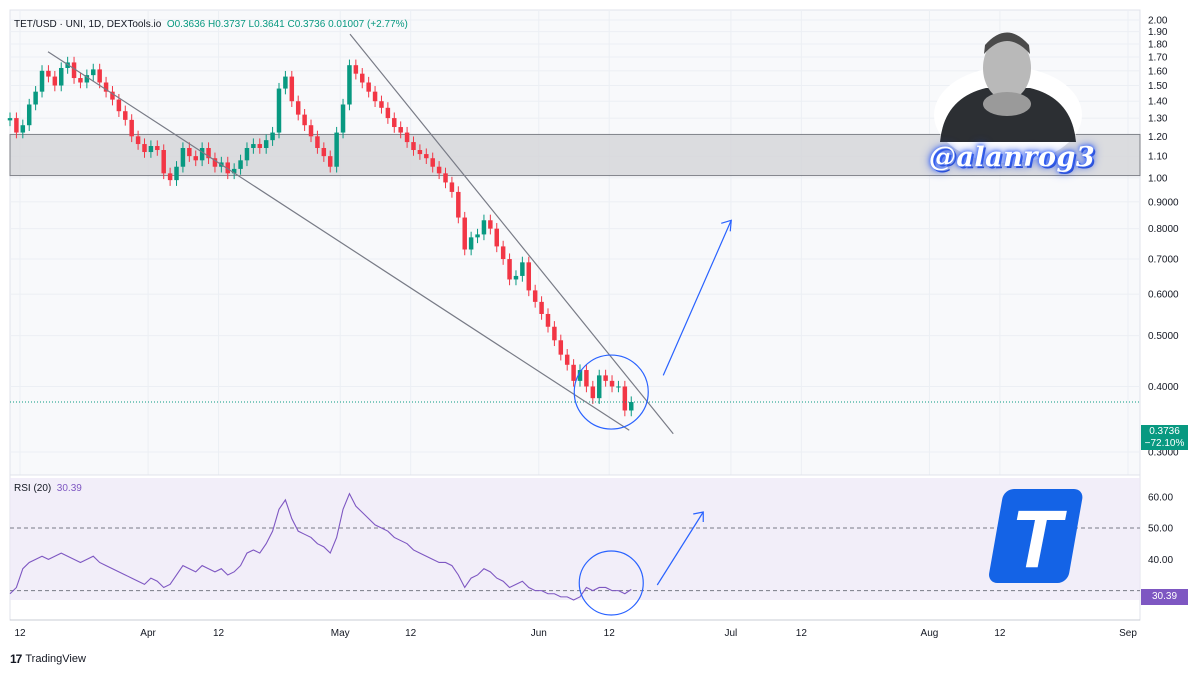 The image size is (1200, 675). Describe the element at coordinates (731, 633) in the screenshot. I see `time-tick-label: Jul` at that location.